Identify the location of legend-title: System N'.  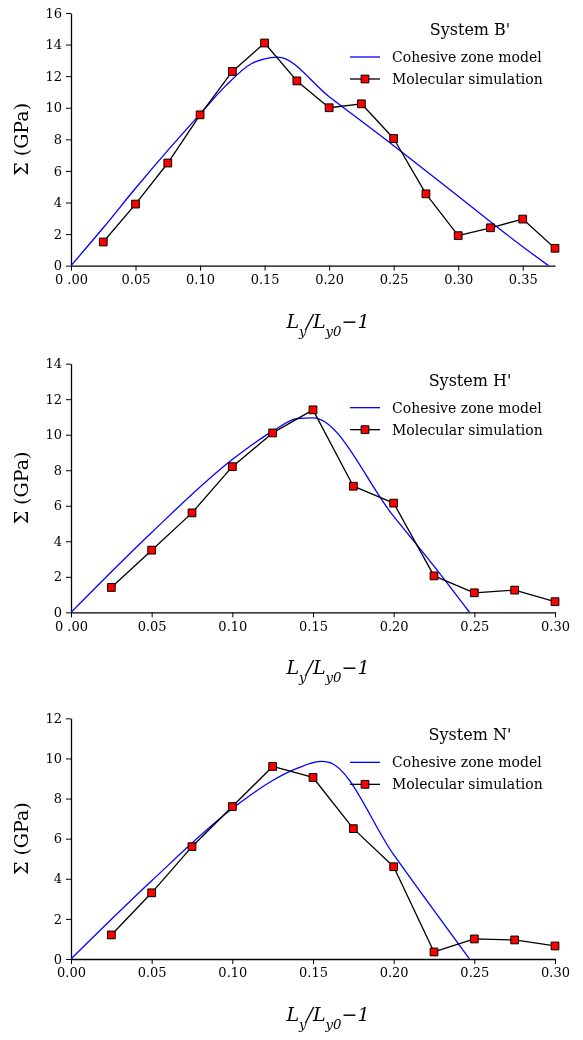
(470, 735).